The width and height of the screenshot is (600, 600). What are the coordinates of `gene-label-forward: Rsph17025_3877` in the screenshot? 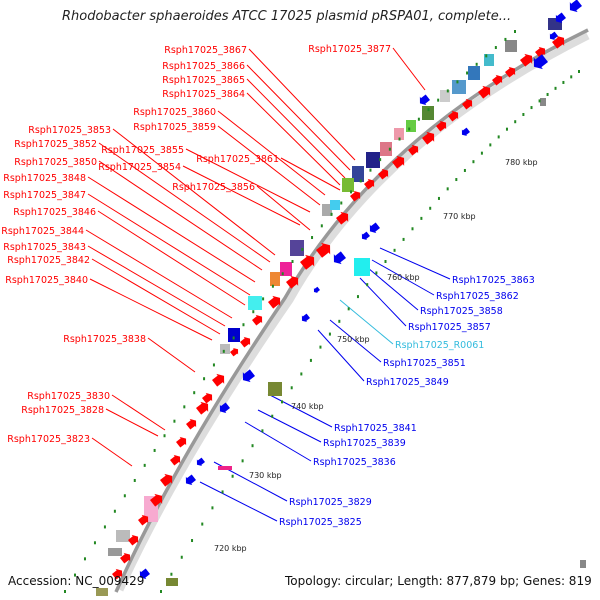 It's located at (349, 49).